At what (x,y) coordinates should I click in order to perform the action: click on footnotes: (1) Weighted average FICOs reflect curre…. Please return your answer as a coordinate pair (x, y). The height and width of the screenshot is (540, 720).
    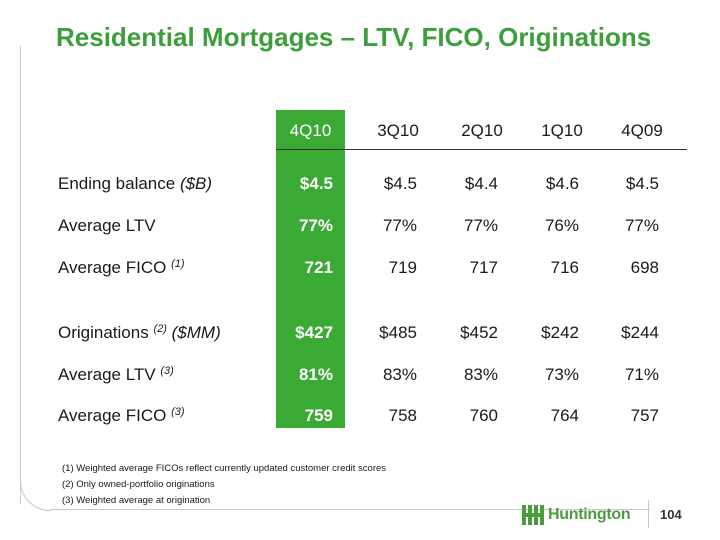
    Looking at the image, I should click on (224, 485).